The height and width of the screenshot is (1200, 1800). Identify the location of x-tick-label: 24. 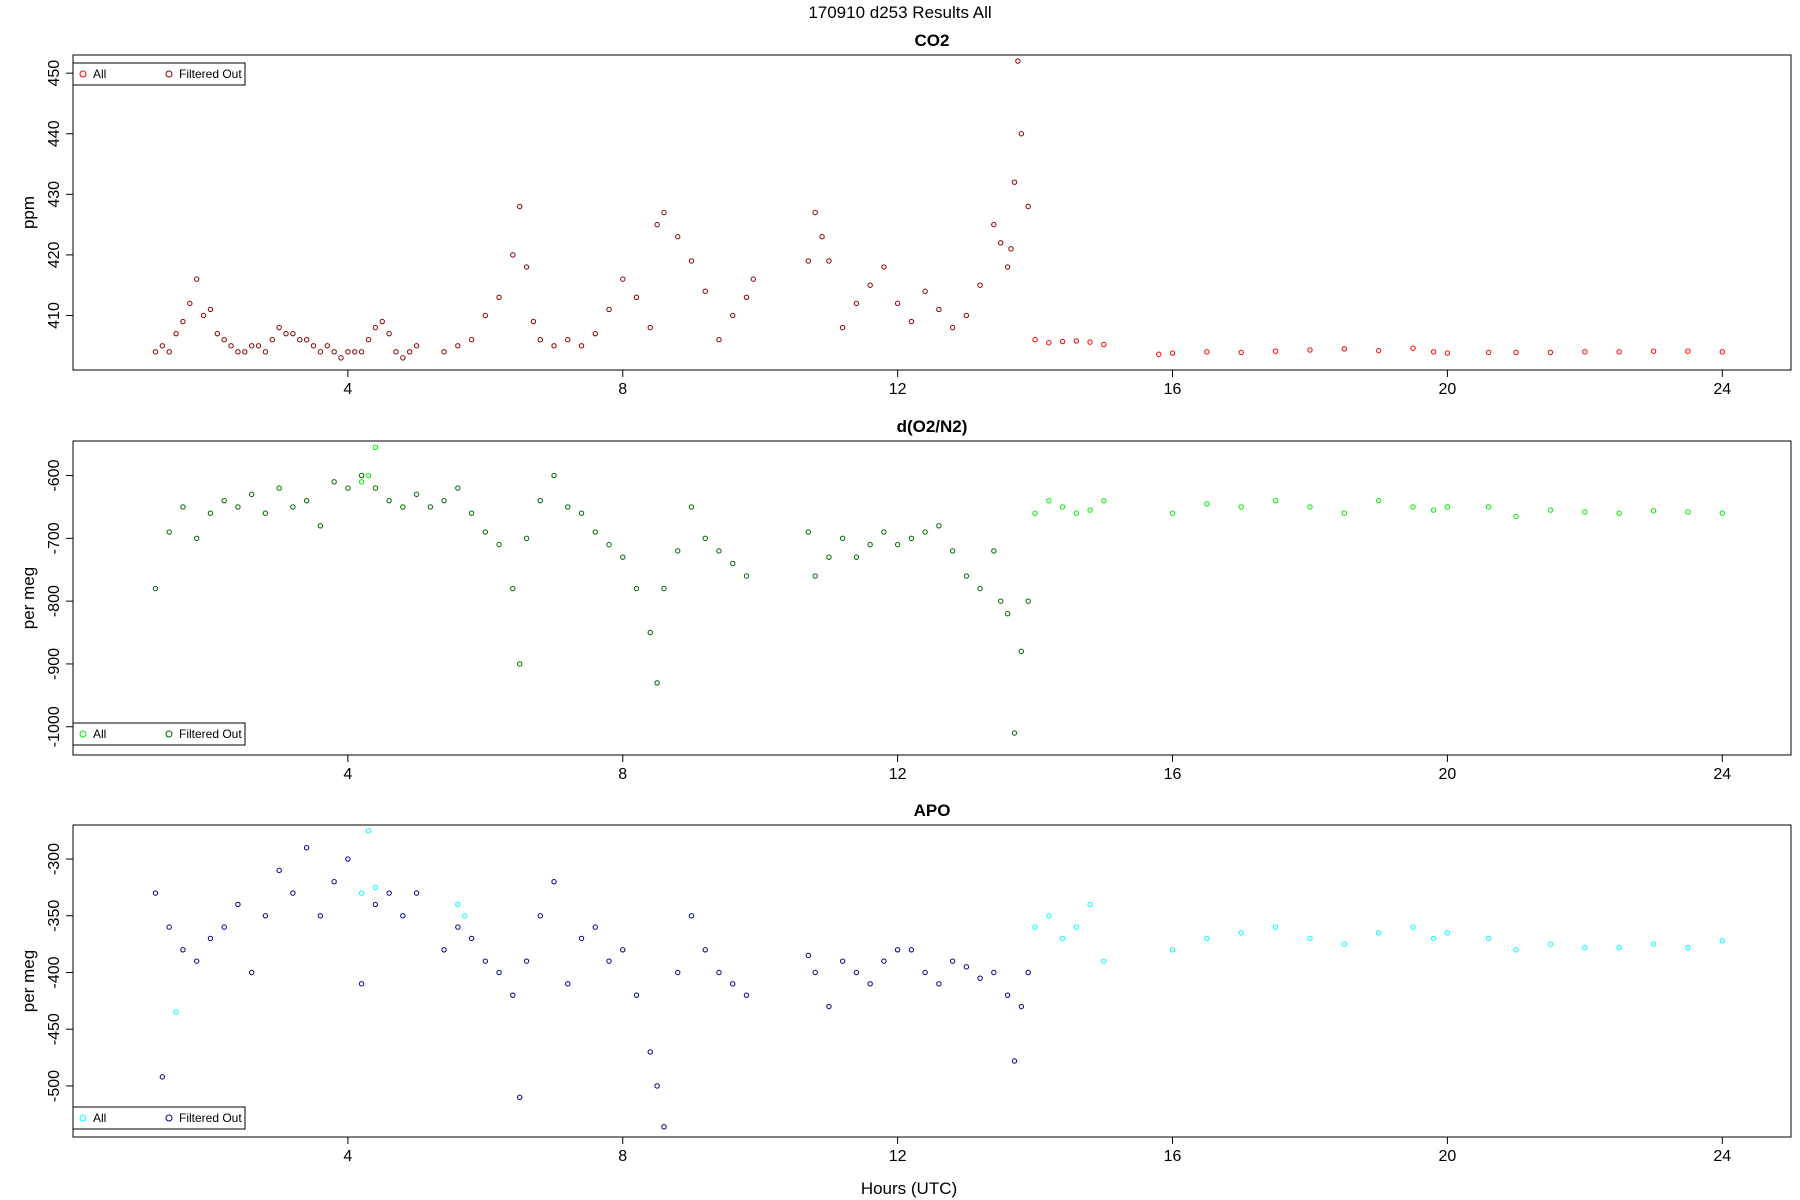
(1722, 774).